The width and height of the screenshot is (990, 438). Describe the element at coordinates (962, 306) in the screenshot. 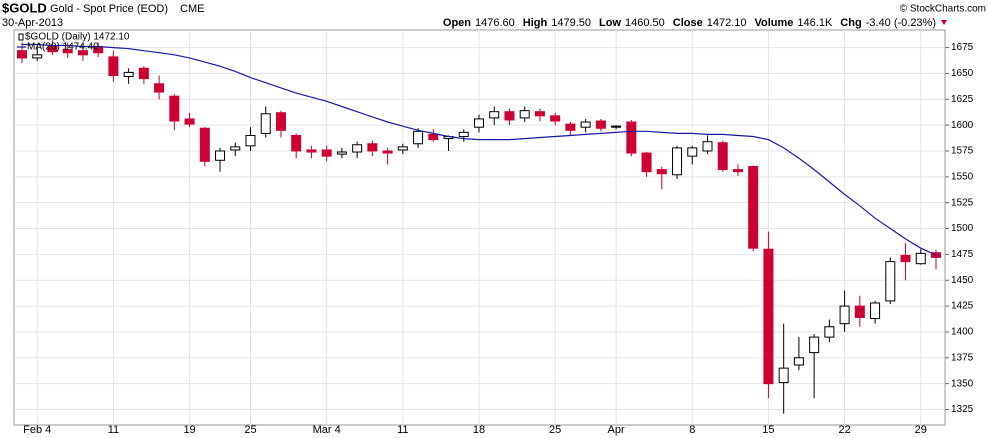

I see `y-tick-label: 1425` at that location.